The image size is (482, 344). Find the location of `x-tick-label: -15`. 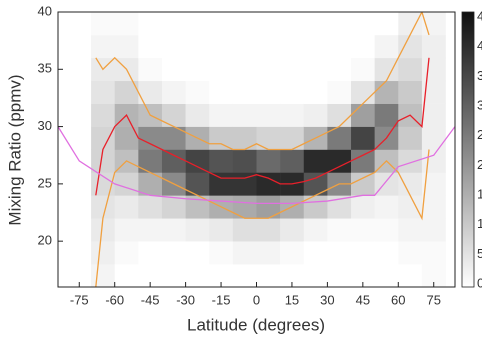

x-tick-label: -15 is located at coordinates (221, 299).